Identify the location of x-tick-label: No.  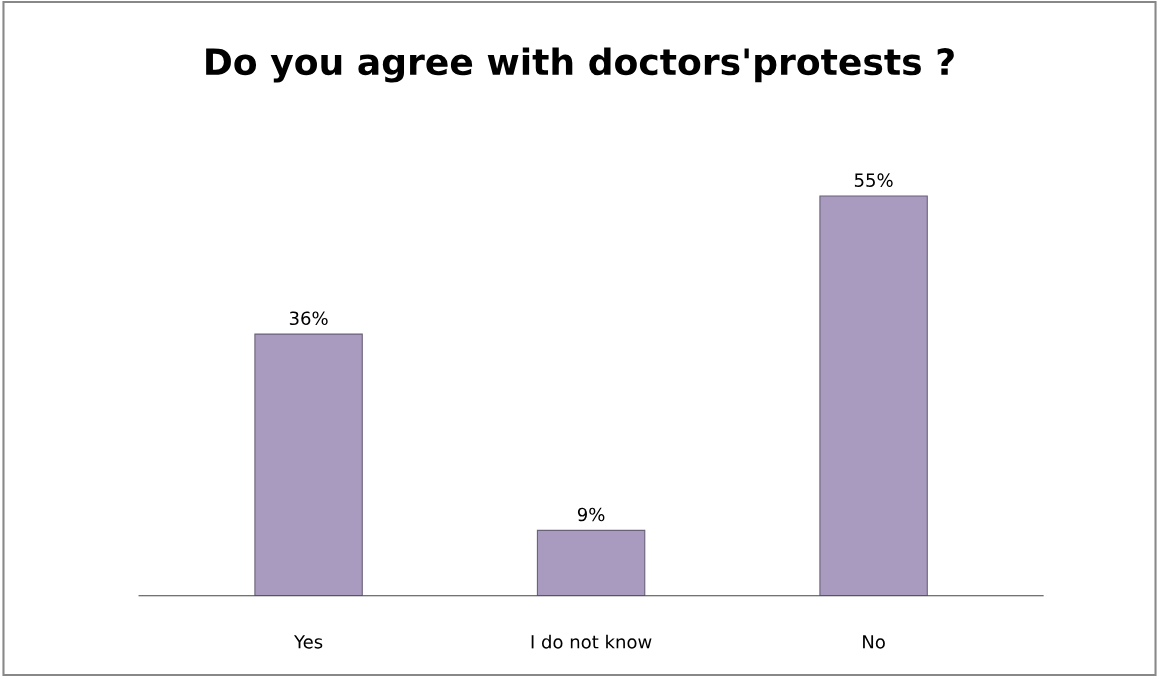
(874, 642).